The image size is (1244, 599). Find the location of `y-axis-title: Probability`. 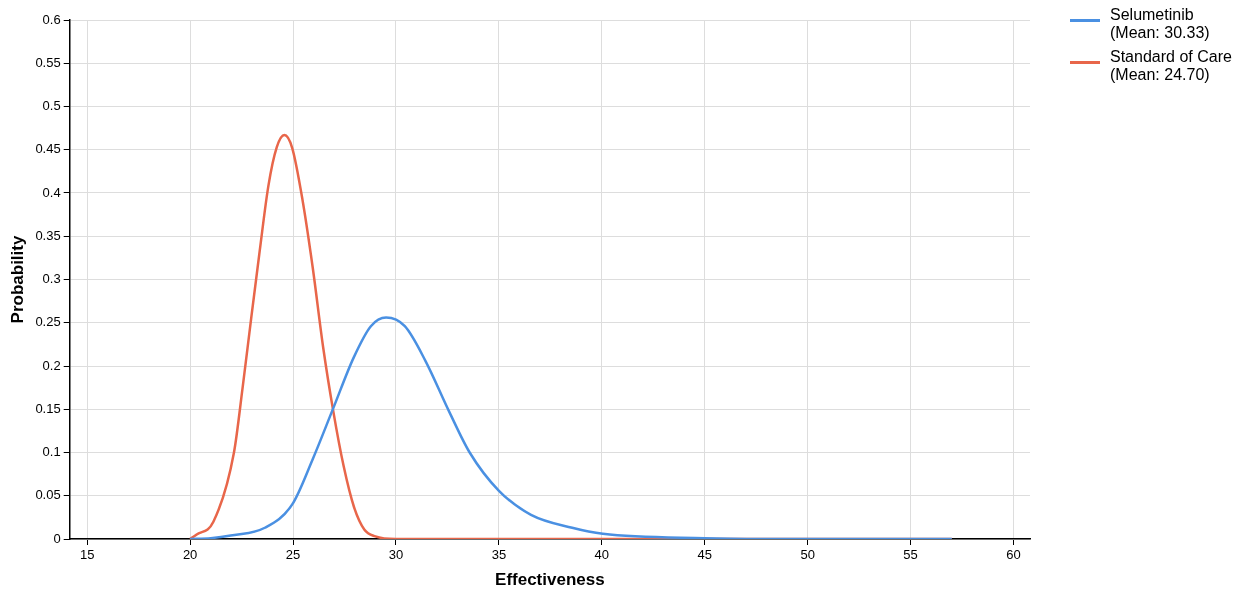

y-axis-title: Probability is located at coordinates (17, 279).